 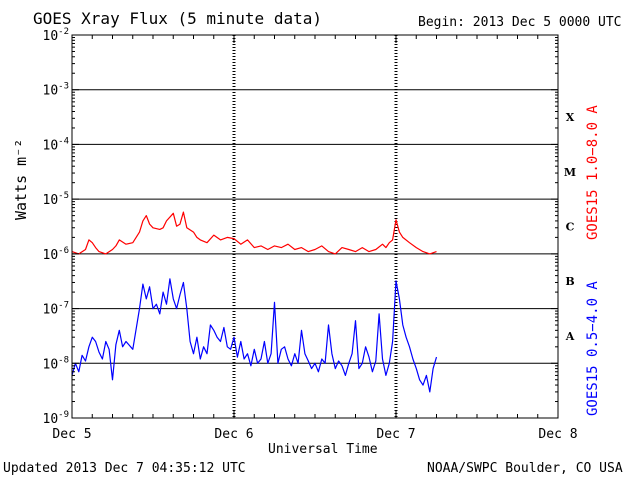 What do you see at coordinates (56, 35) in the screenshot?
I see `y-tick-label: 10⁻²` at bounding box center [56, 35].